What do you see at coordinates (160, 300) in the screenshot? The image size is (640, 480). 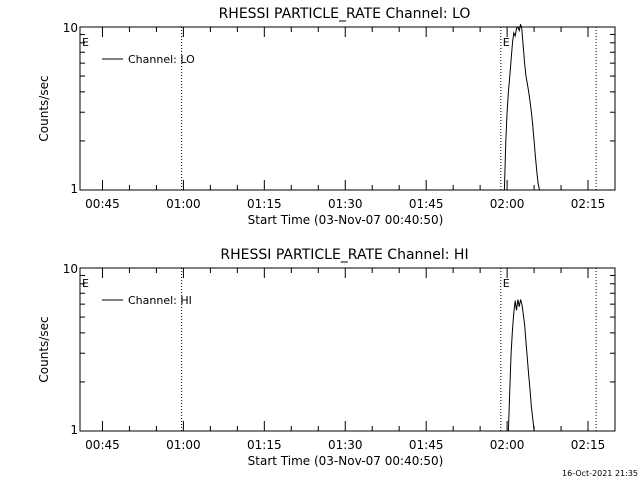 I see `legend-label: Channel: HI` at bounding box center [160, 300].